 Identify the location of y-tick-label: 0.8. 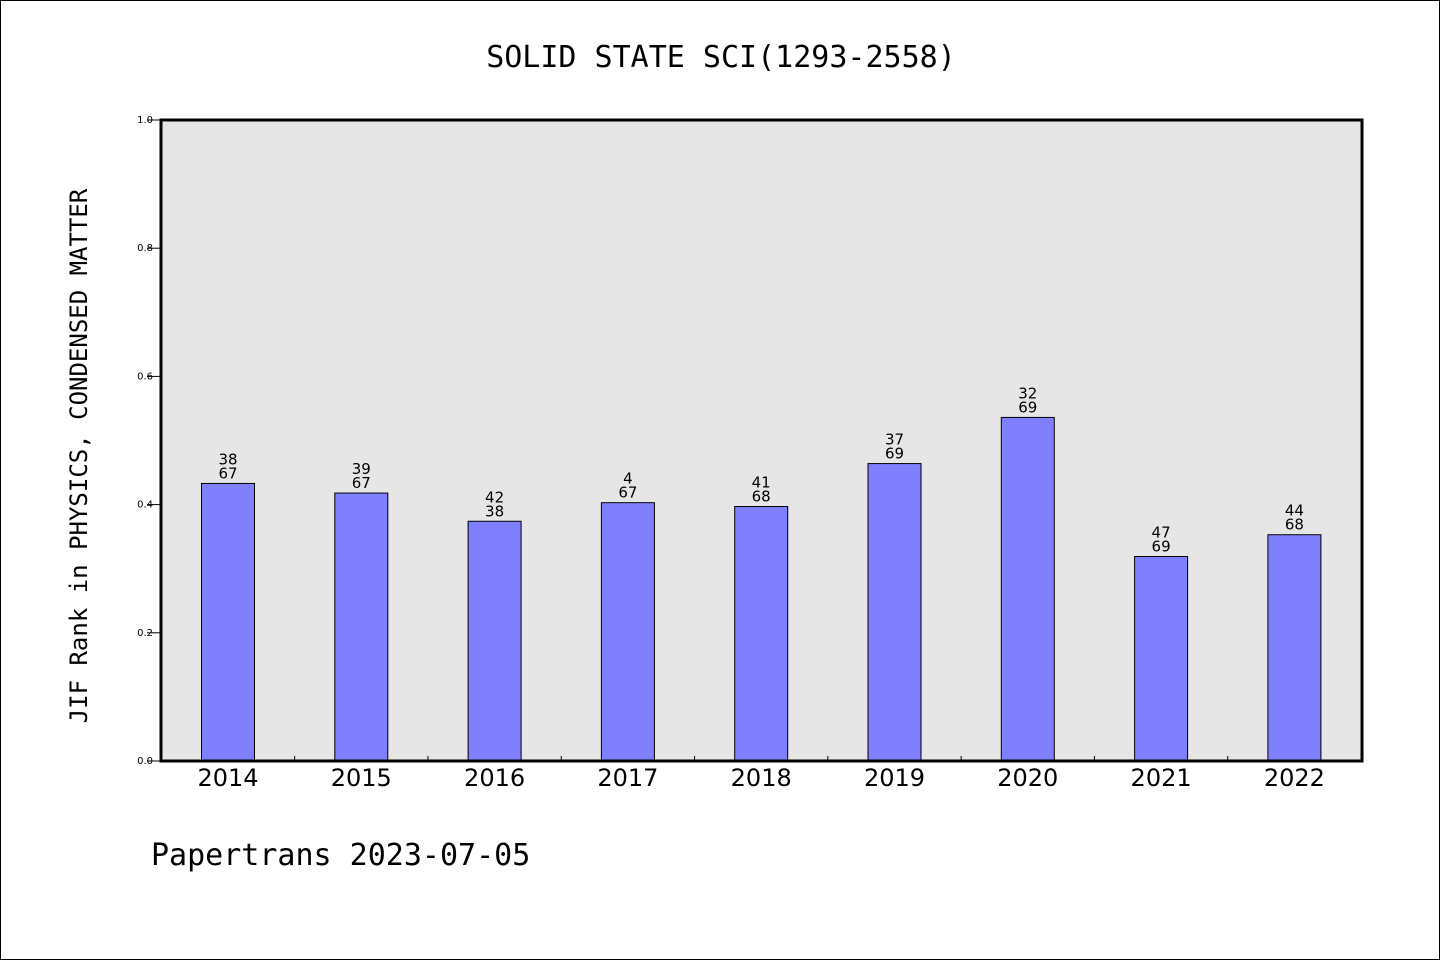
(145, 248).